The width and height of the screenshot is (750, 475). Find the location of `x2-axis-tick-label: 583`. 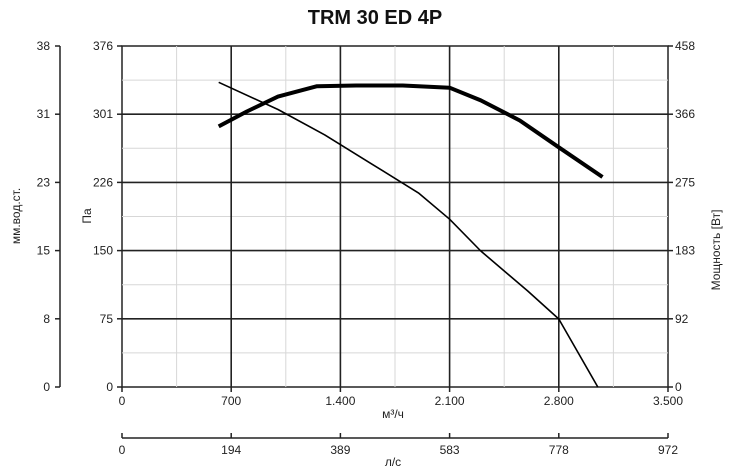

x2-axis-tick-label: 583 is located at coordinates (450, 450).